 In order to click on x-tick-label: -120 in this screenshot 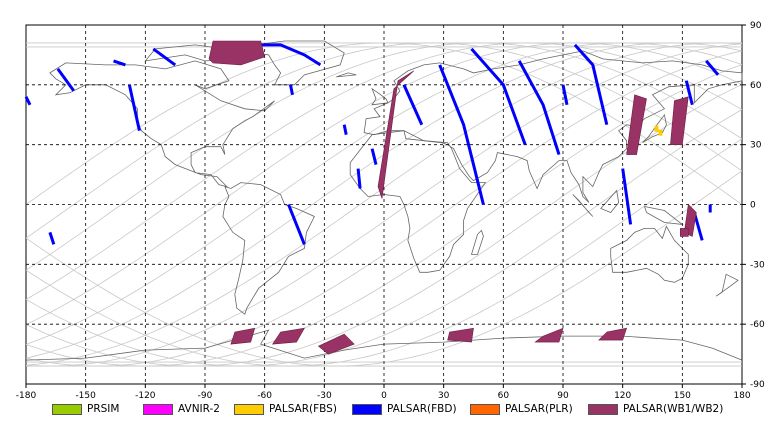, I will do `click(145, 395)`.